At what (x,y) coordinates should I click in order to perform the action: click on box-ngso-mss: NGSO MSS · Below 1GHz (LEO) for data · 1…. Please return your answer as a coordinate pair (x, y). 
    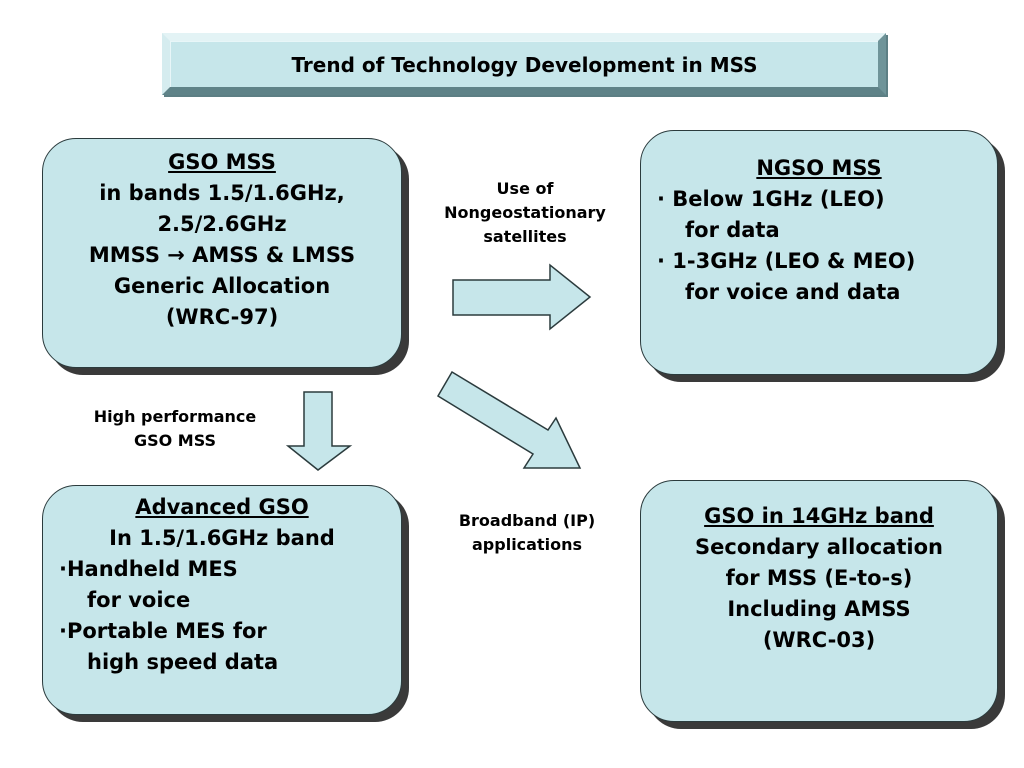
    Looking at the image, I should click on (819, 252).